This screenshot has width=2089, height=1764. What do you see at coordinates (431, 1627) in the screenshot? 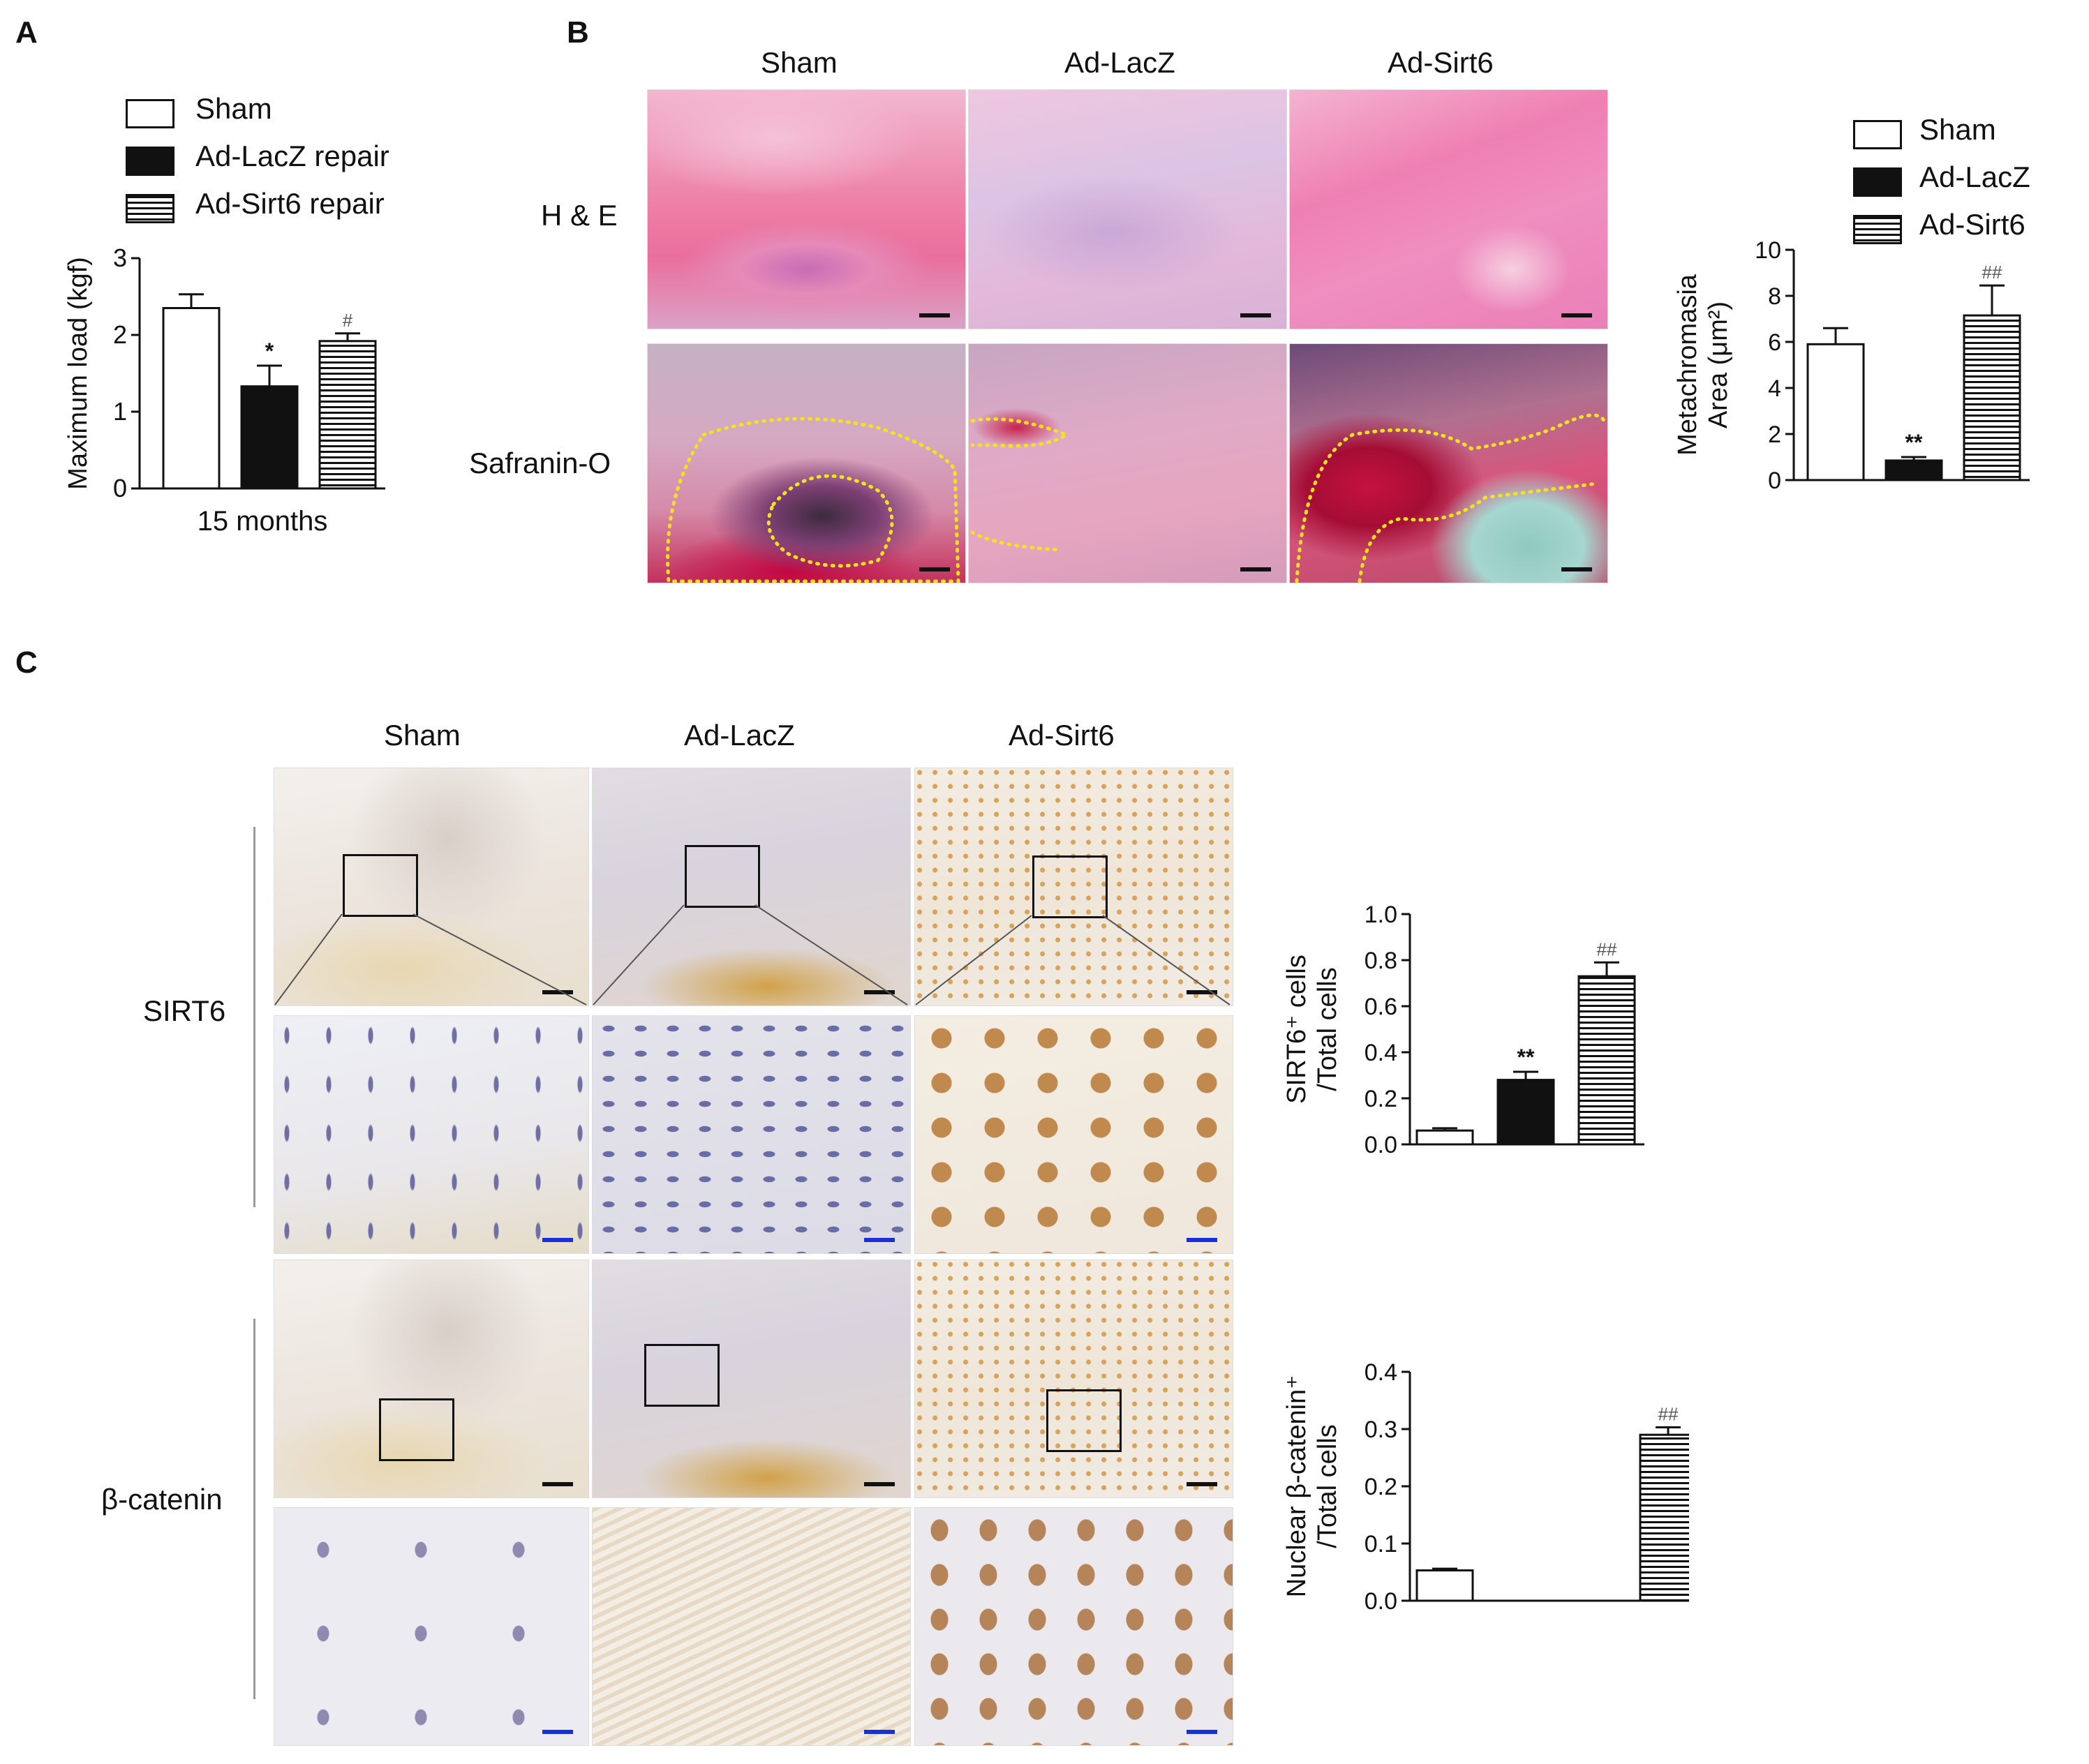
I see `ihc-beta-catenin-sham-zoom` at bounding box center [431, 1627].